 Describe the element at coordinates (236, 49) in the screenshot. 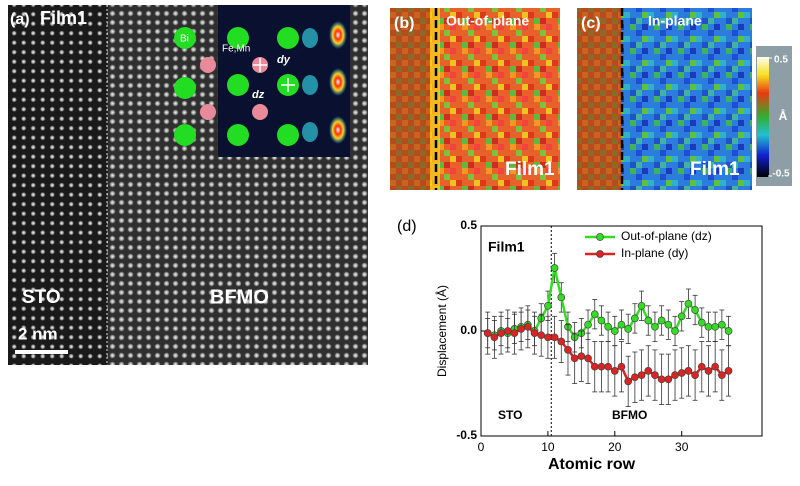

I see `atom-label: Fe,Mn` at that location.